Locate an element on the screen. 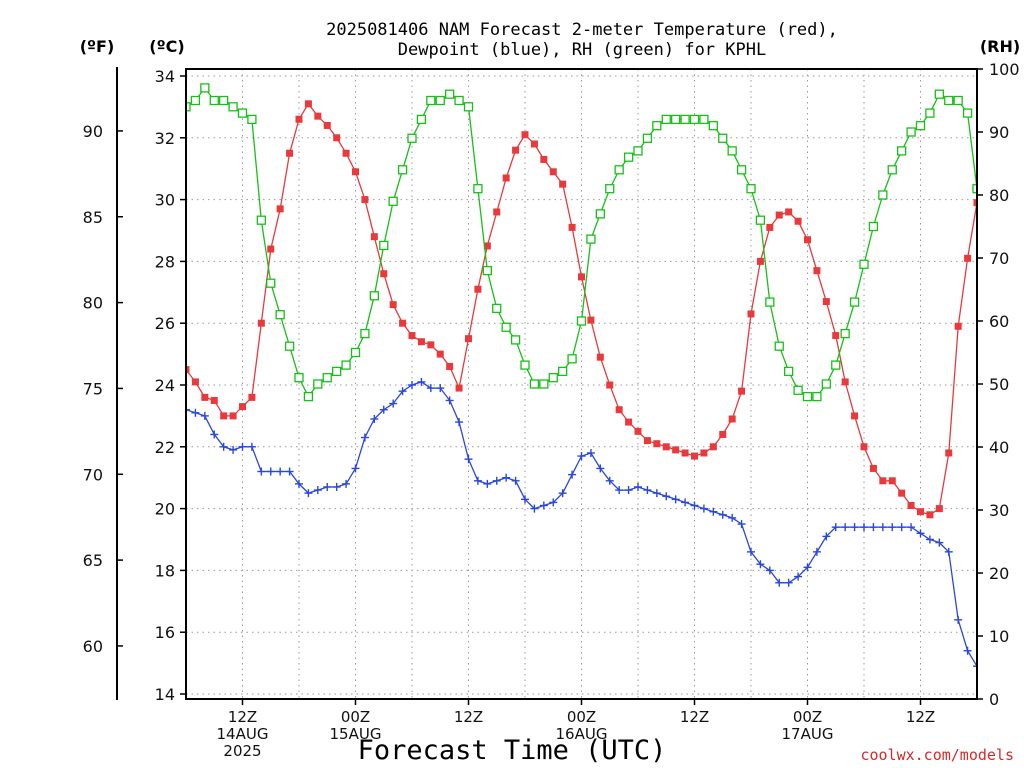  fahrenheit-unit-label: (ºF) is located at coordinates (97, 46).